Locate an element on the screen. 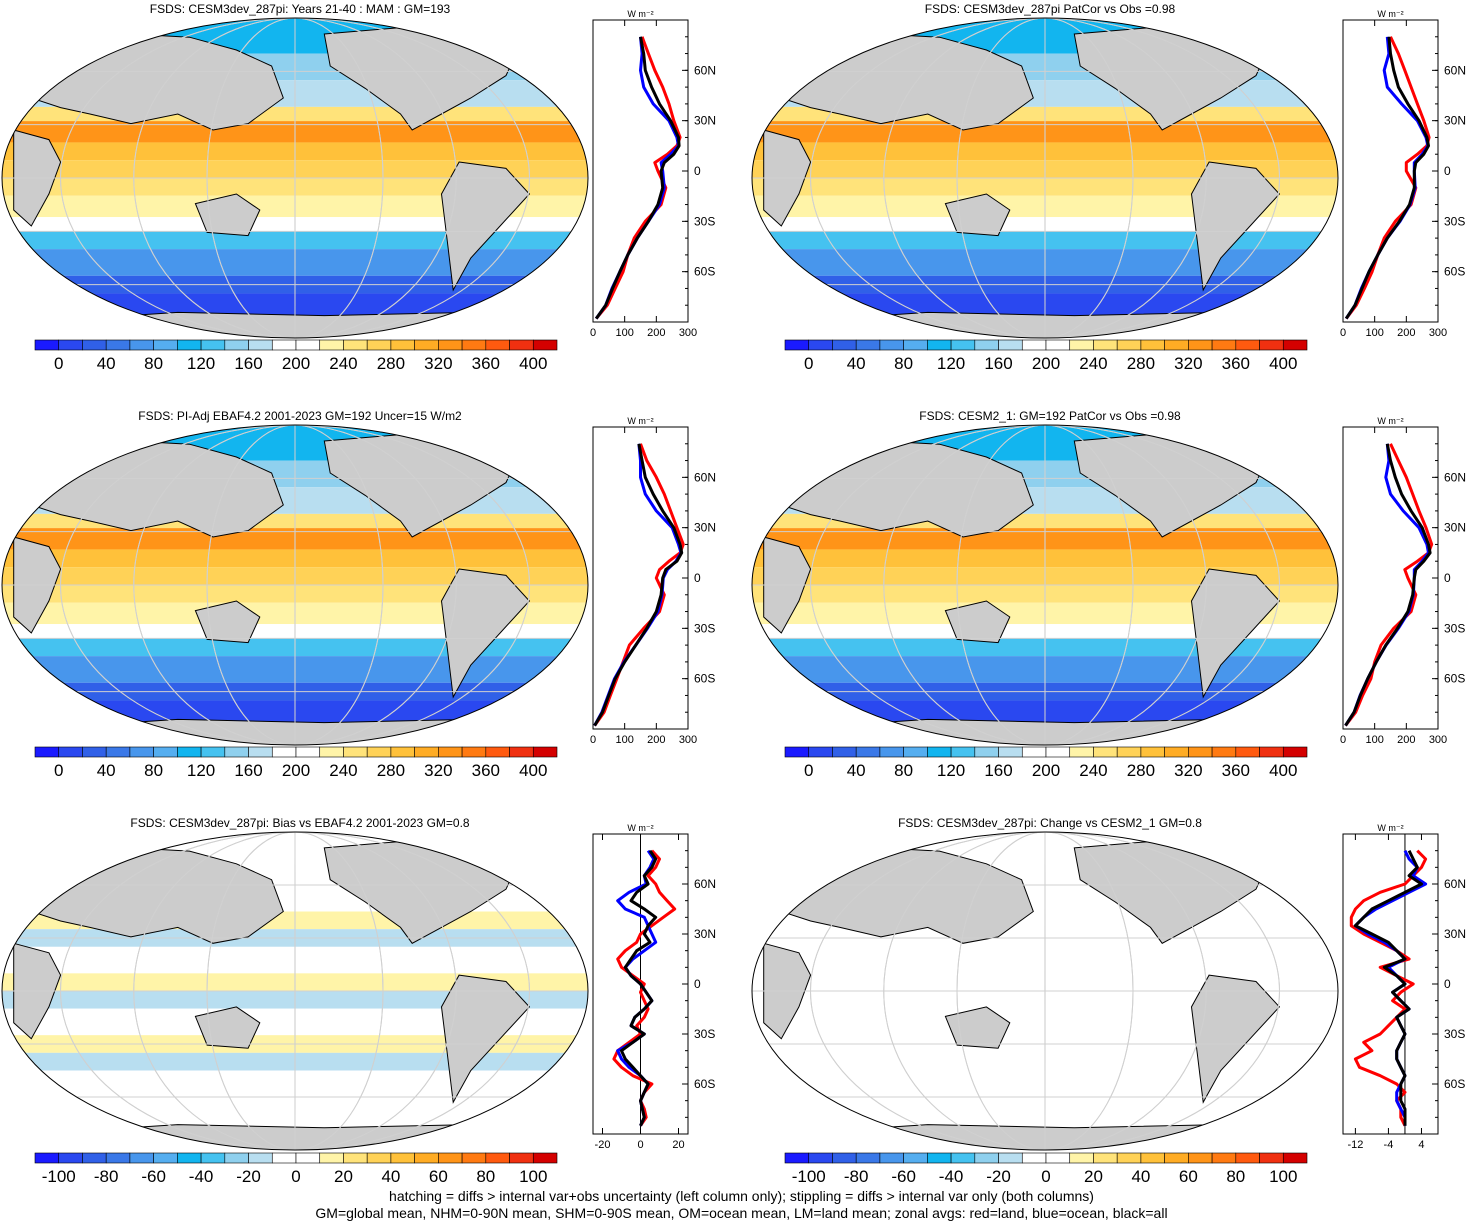 Image resolution: width=1483 pixels, height=1221 pixels. colorbar-tick-label: -80 is located at coordinates (106, 1176).